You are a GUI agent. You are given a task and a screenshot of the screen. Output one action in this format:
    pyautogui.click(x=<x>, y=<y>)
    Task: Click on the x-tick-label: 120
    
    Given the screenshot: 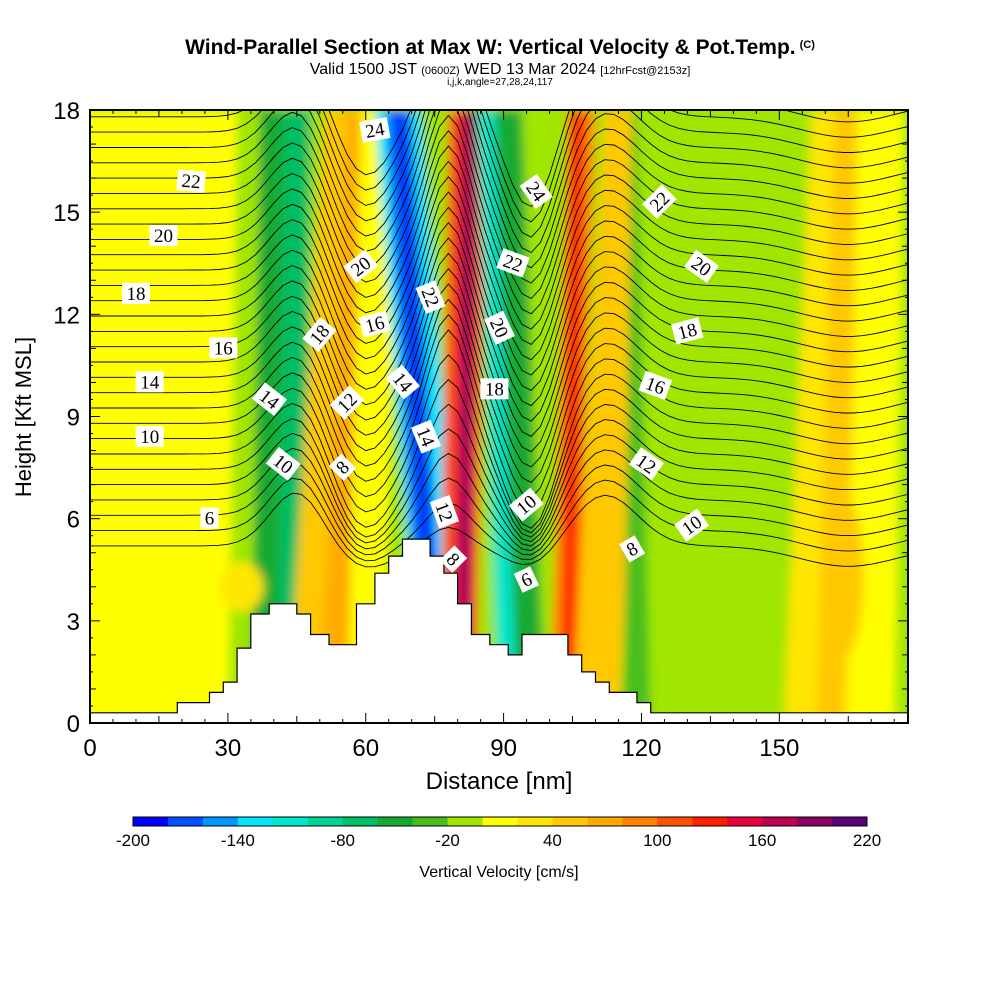 What is the action you would take?
    pyautogui.click(x=641, y=748)
    